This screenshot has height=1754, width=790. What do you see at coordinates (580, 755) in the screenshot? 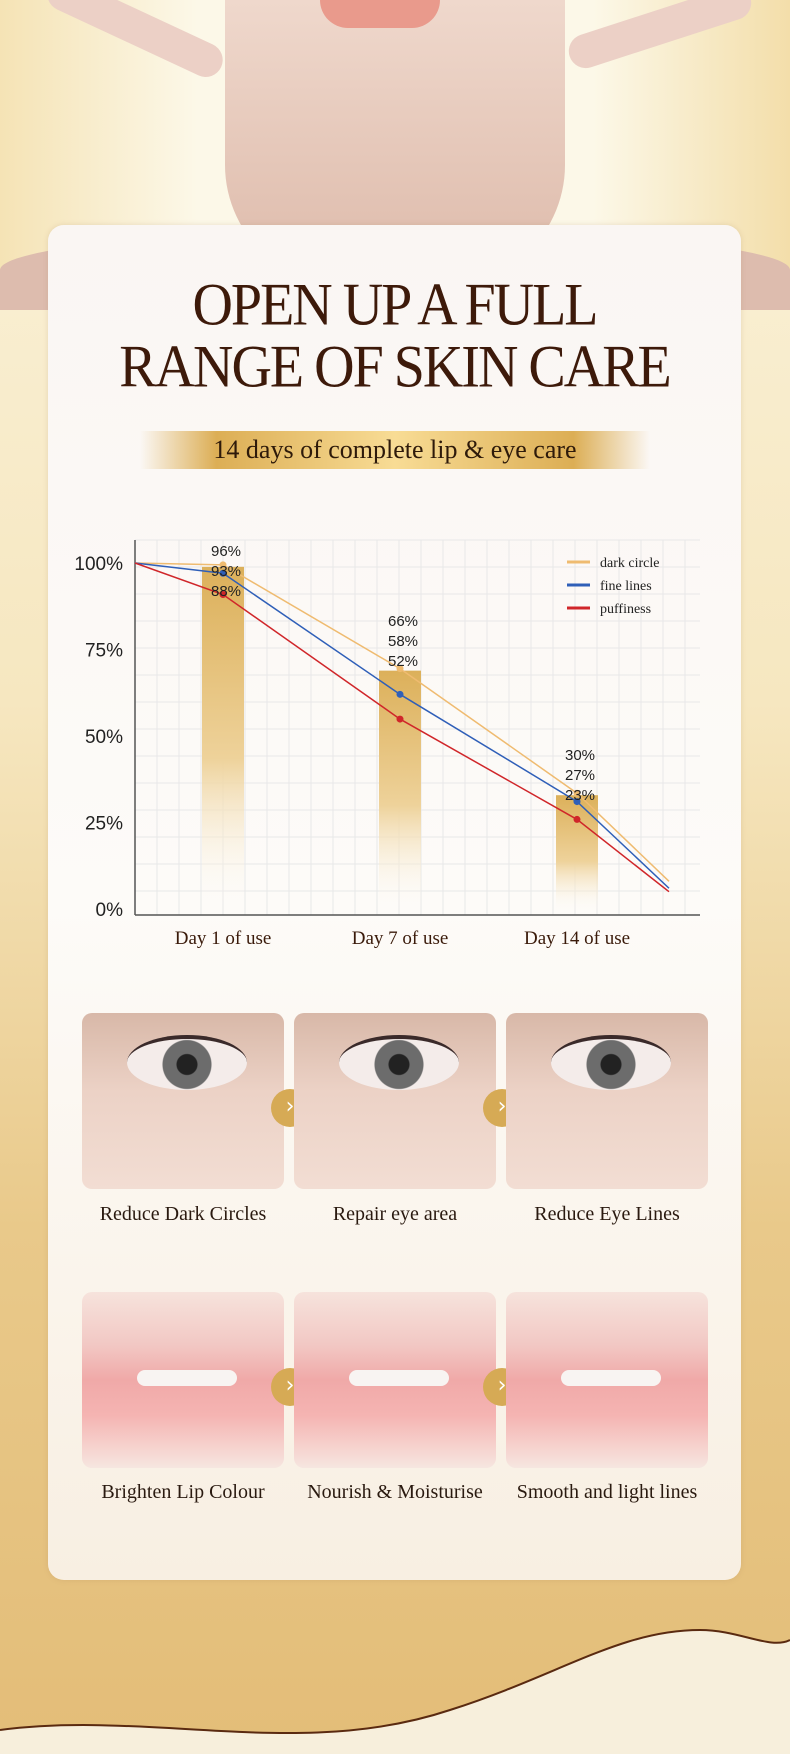
I see `data-label: 30%` at bounding box center [580, 755].